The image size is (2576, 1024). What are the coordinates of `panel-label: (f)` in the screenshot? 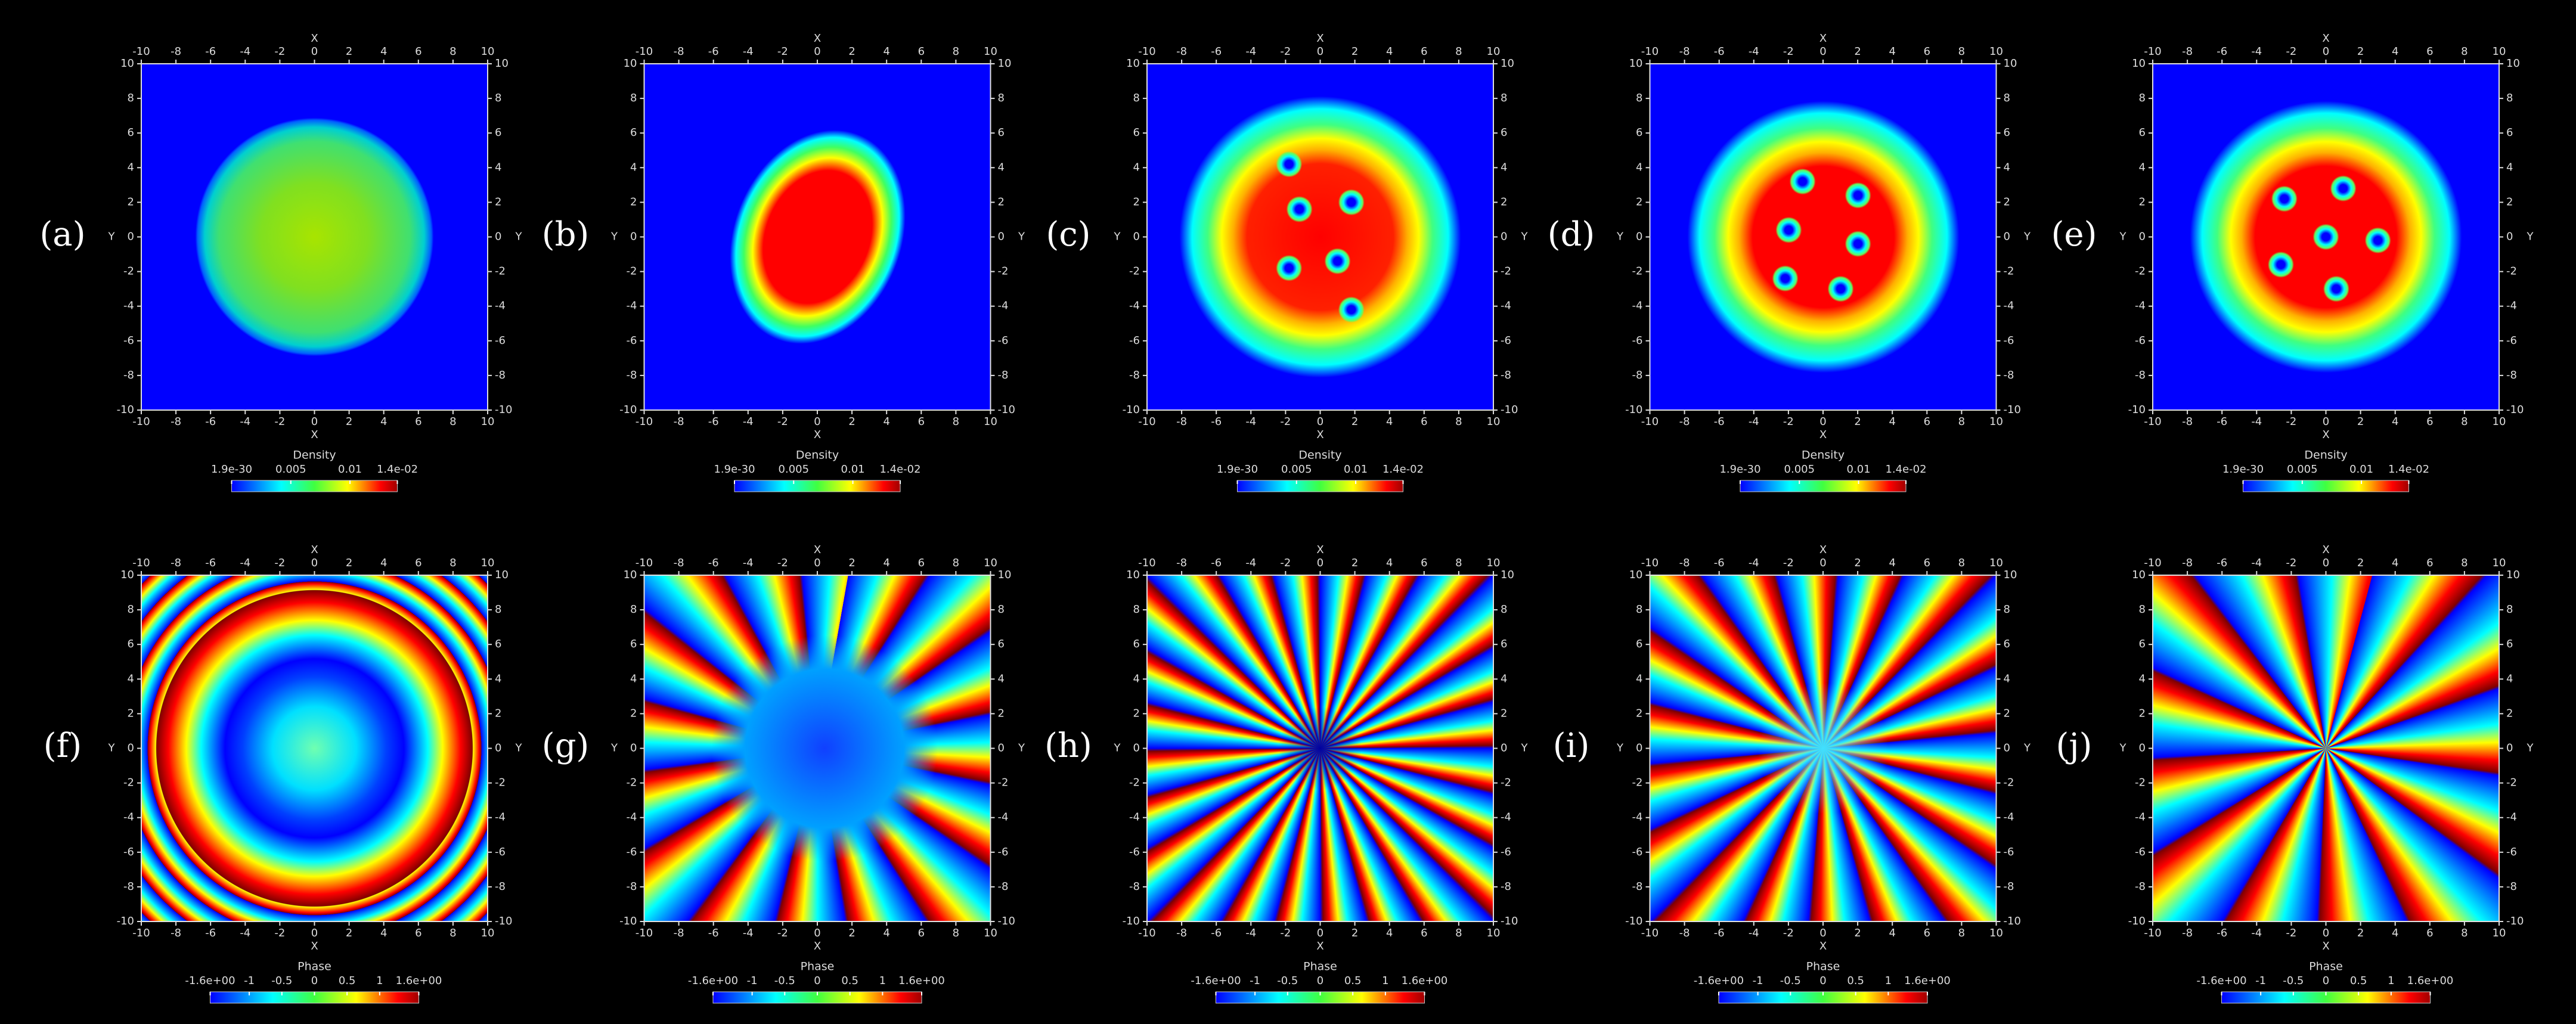 It's located at (63, 746).